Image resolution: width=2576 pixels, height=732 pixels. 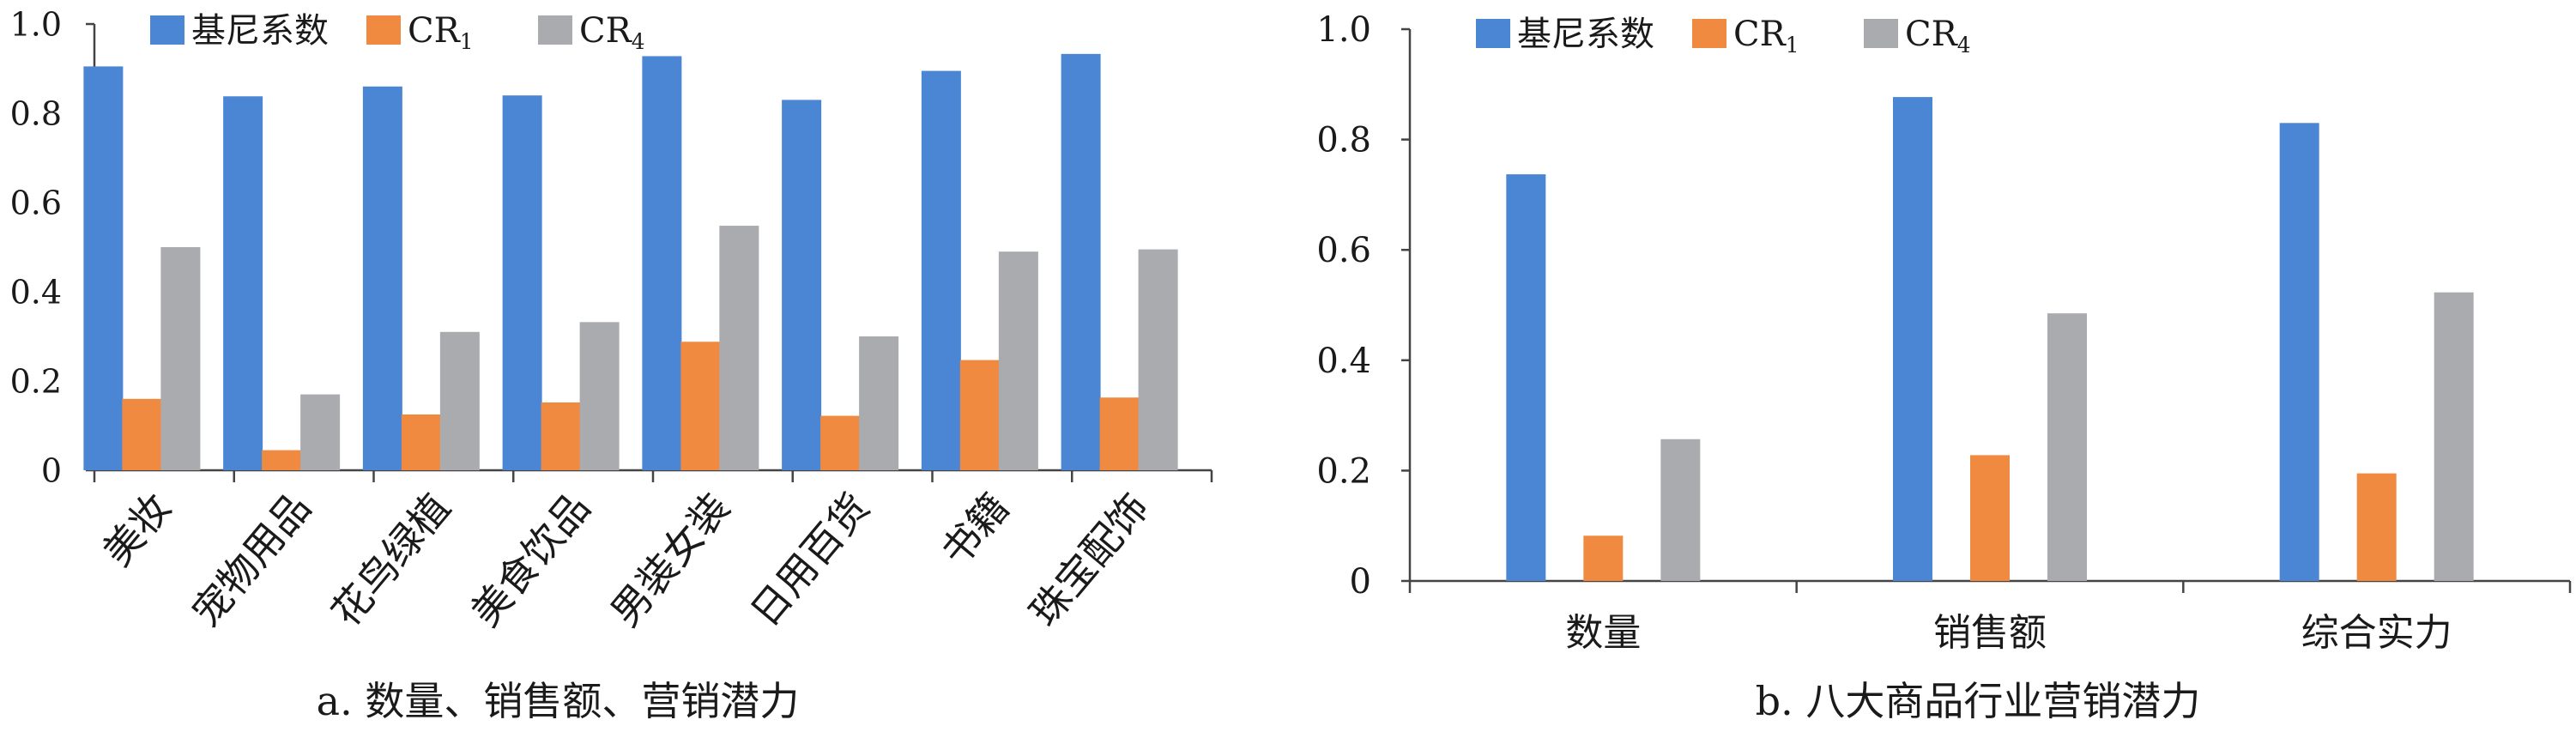 What do you see at coordinates (382, 279) in the screenshot?
I see `bar-a-s0-c2` at bounding box center [382, 279].